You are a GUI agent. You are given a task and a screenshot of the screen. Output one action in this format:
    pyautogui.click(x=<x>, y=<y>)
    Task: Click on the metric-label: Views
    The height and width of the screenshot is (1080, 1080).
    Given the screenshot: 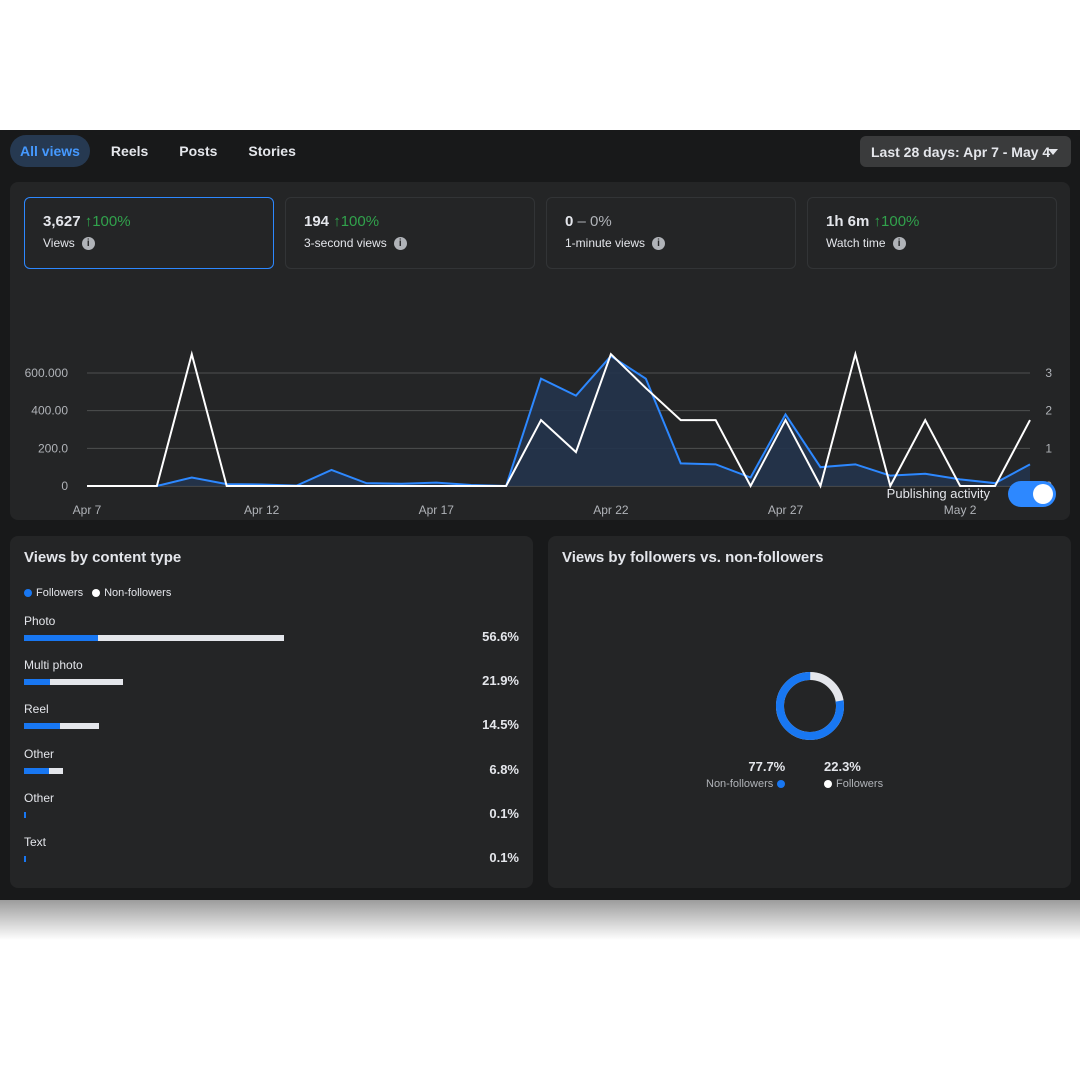 What is the action you would take?
    pyautogui.click(x=59, y=243)
    